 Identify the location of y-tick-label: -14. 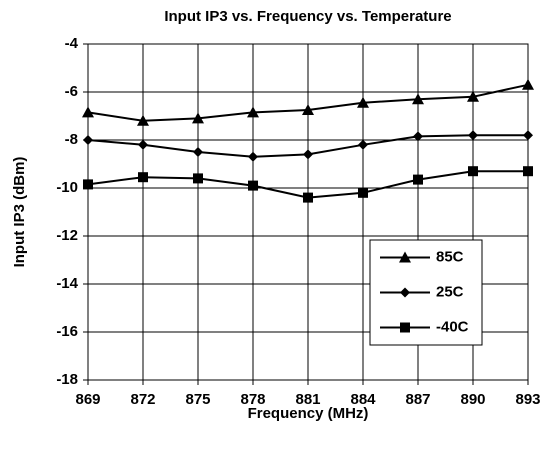
(67, 283).